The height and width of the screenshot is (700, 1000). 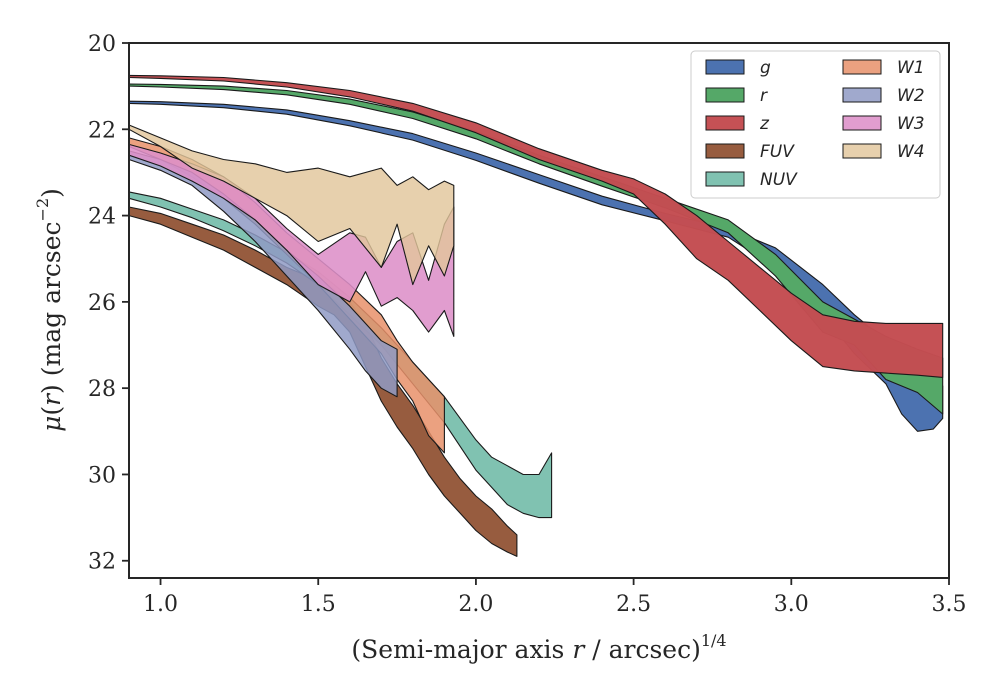 What do you see at coordinates (102, 475) in the screenshot?
I see `y-tick-label: 30` at bounding box center [102, 475].